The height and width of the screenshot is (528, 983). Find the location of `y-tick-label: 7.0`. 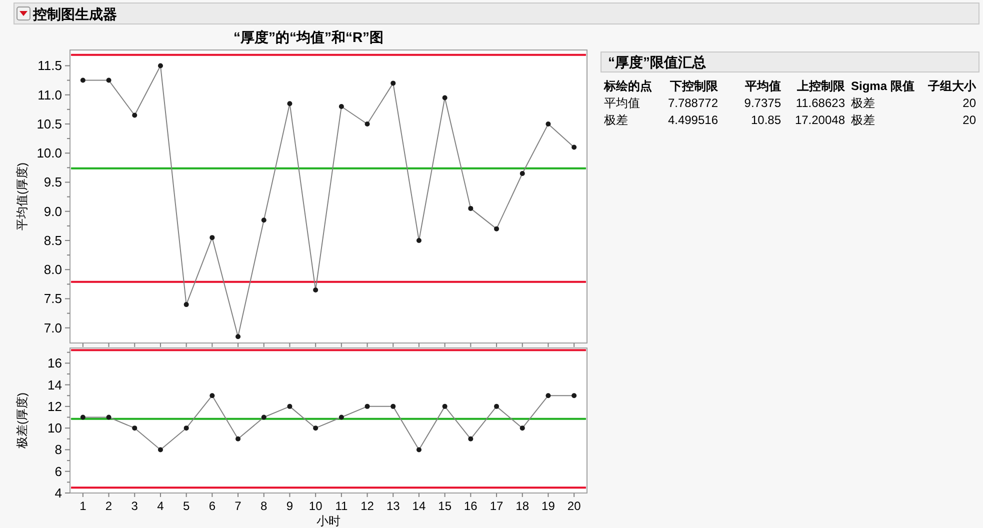

y-tick-label: 7.0 is located at coordinates (53, 328).